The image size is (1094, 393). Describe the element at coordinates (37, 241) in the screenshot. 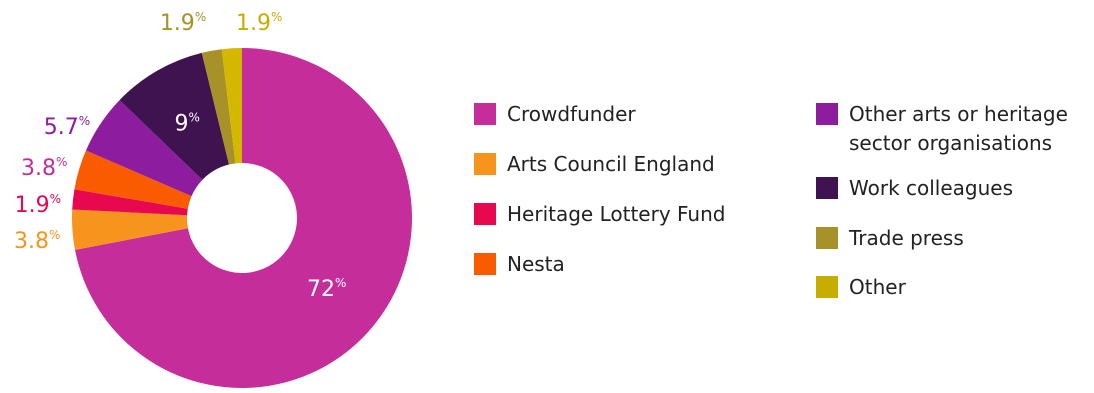

I see `value-label-arts-council-england: 3.8%` at that location.